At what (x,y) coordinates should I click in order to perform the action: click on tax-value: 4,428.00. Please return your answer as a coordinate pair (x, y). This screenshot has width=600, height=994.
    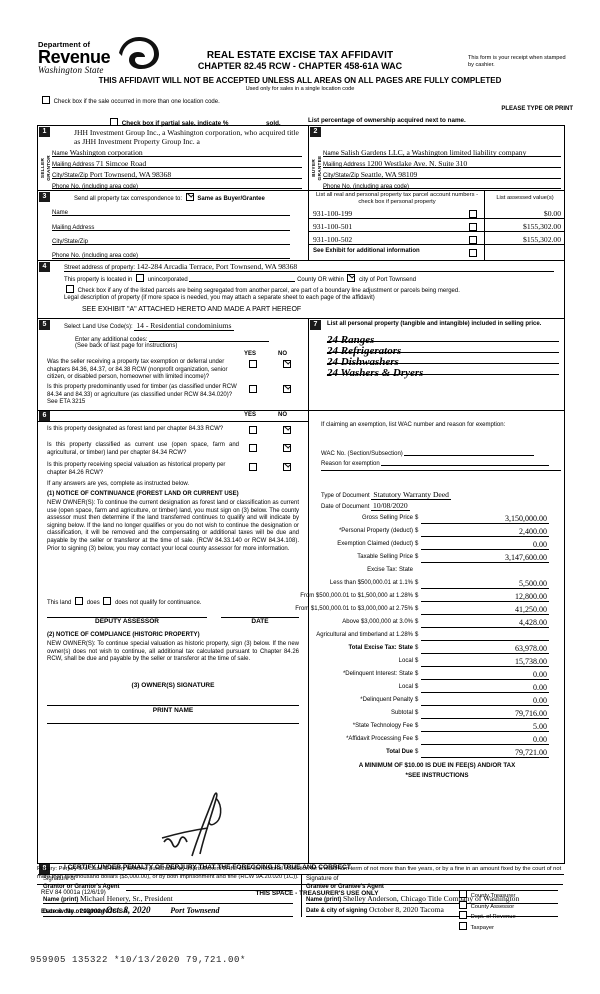
    Looking at the image, I should click on (533, 622).